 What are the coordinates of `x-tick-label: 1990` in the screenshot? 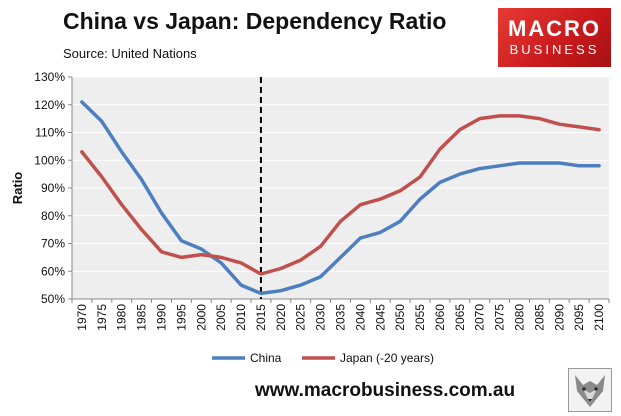 It's located at (162, 317).